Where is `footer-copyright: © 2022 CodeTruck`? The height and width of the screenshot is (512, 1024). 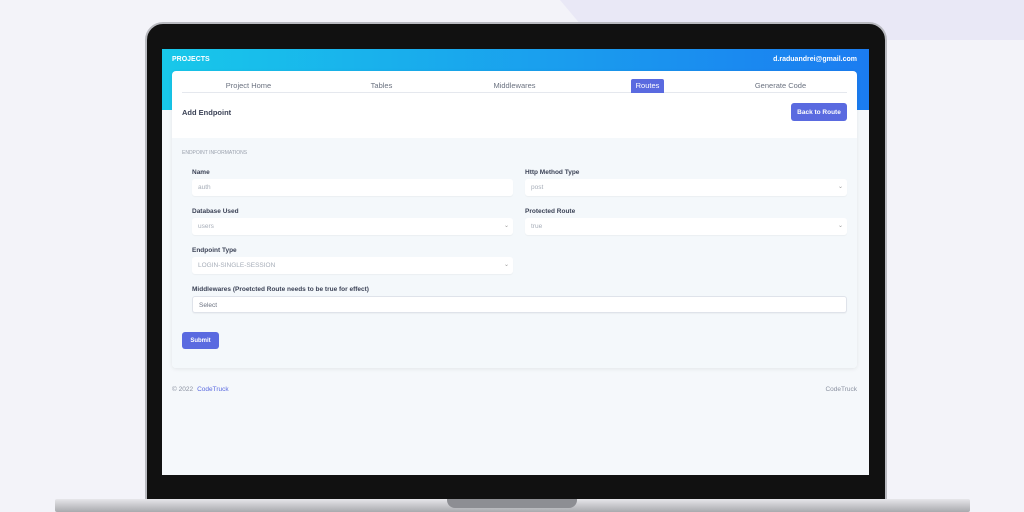
footer-copyright: © 2022 CodeTruck is located at coordinates (200, 389).